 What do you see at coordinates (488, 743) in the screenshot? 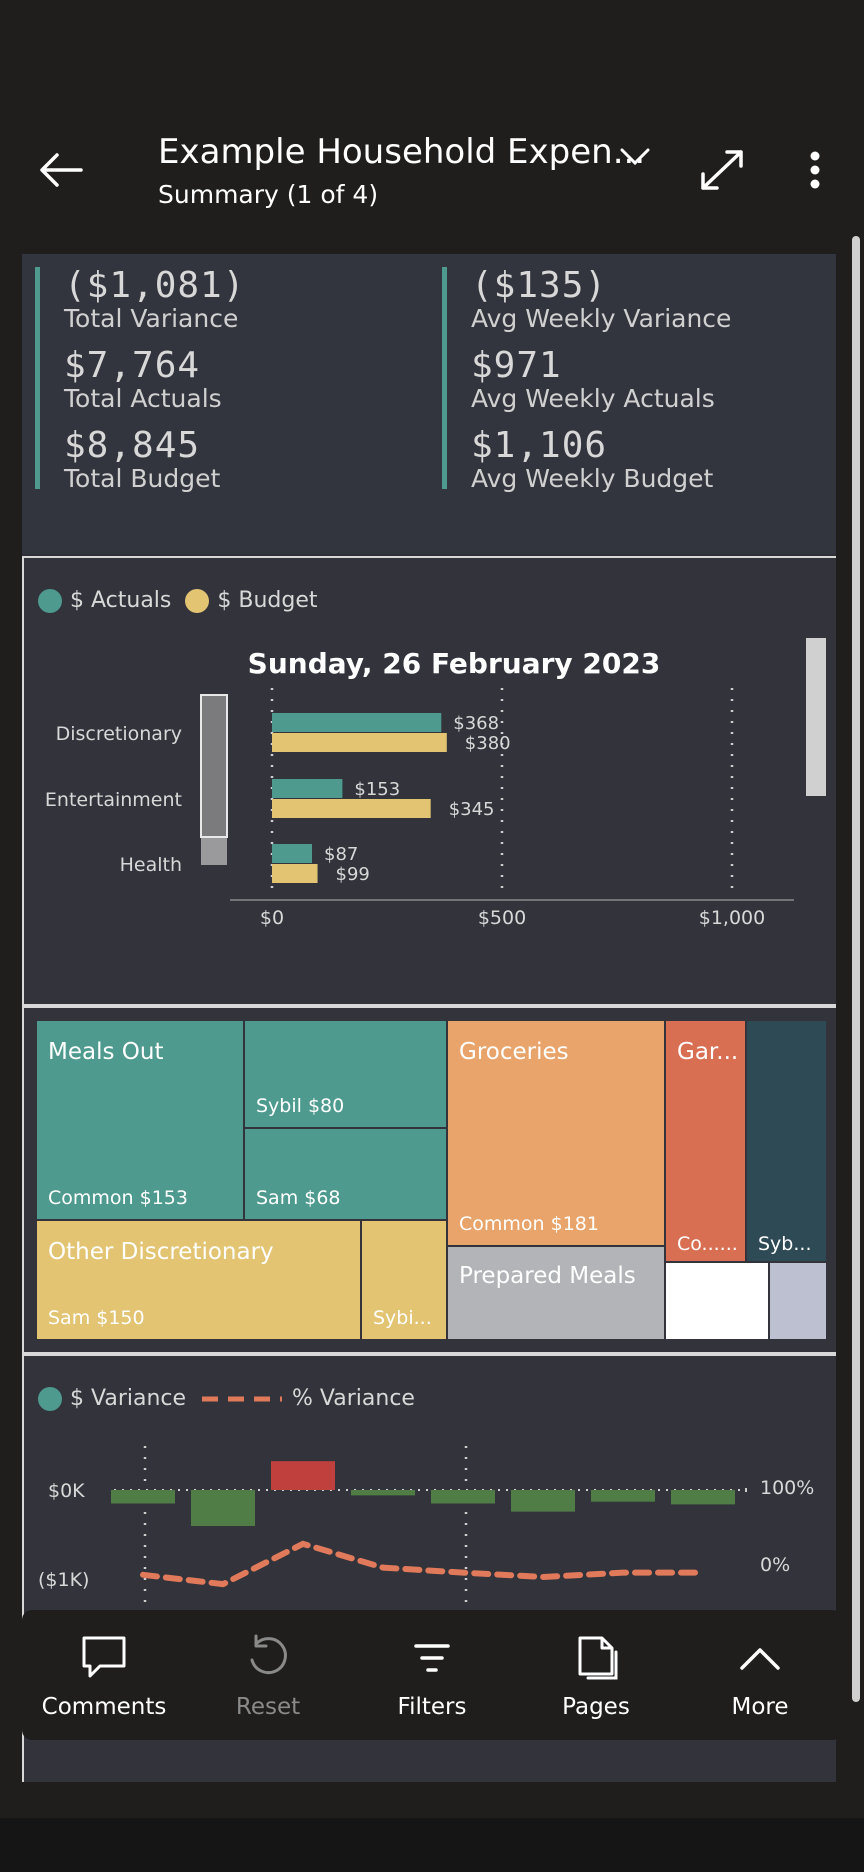
I see `data-label: $380` at bounding box center [488, 743].